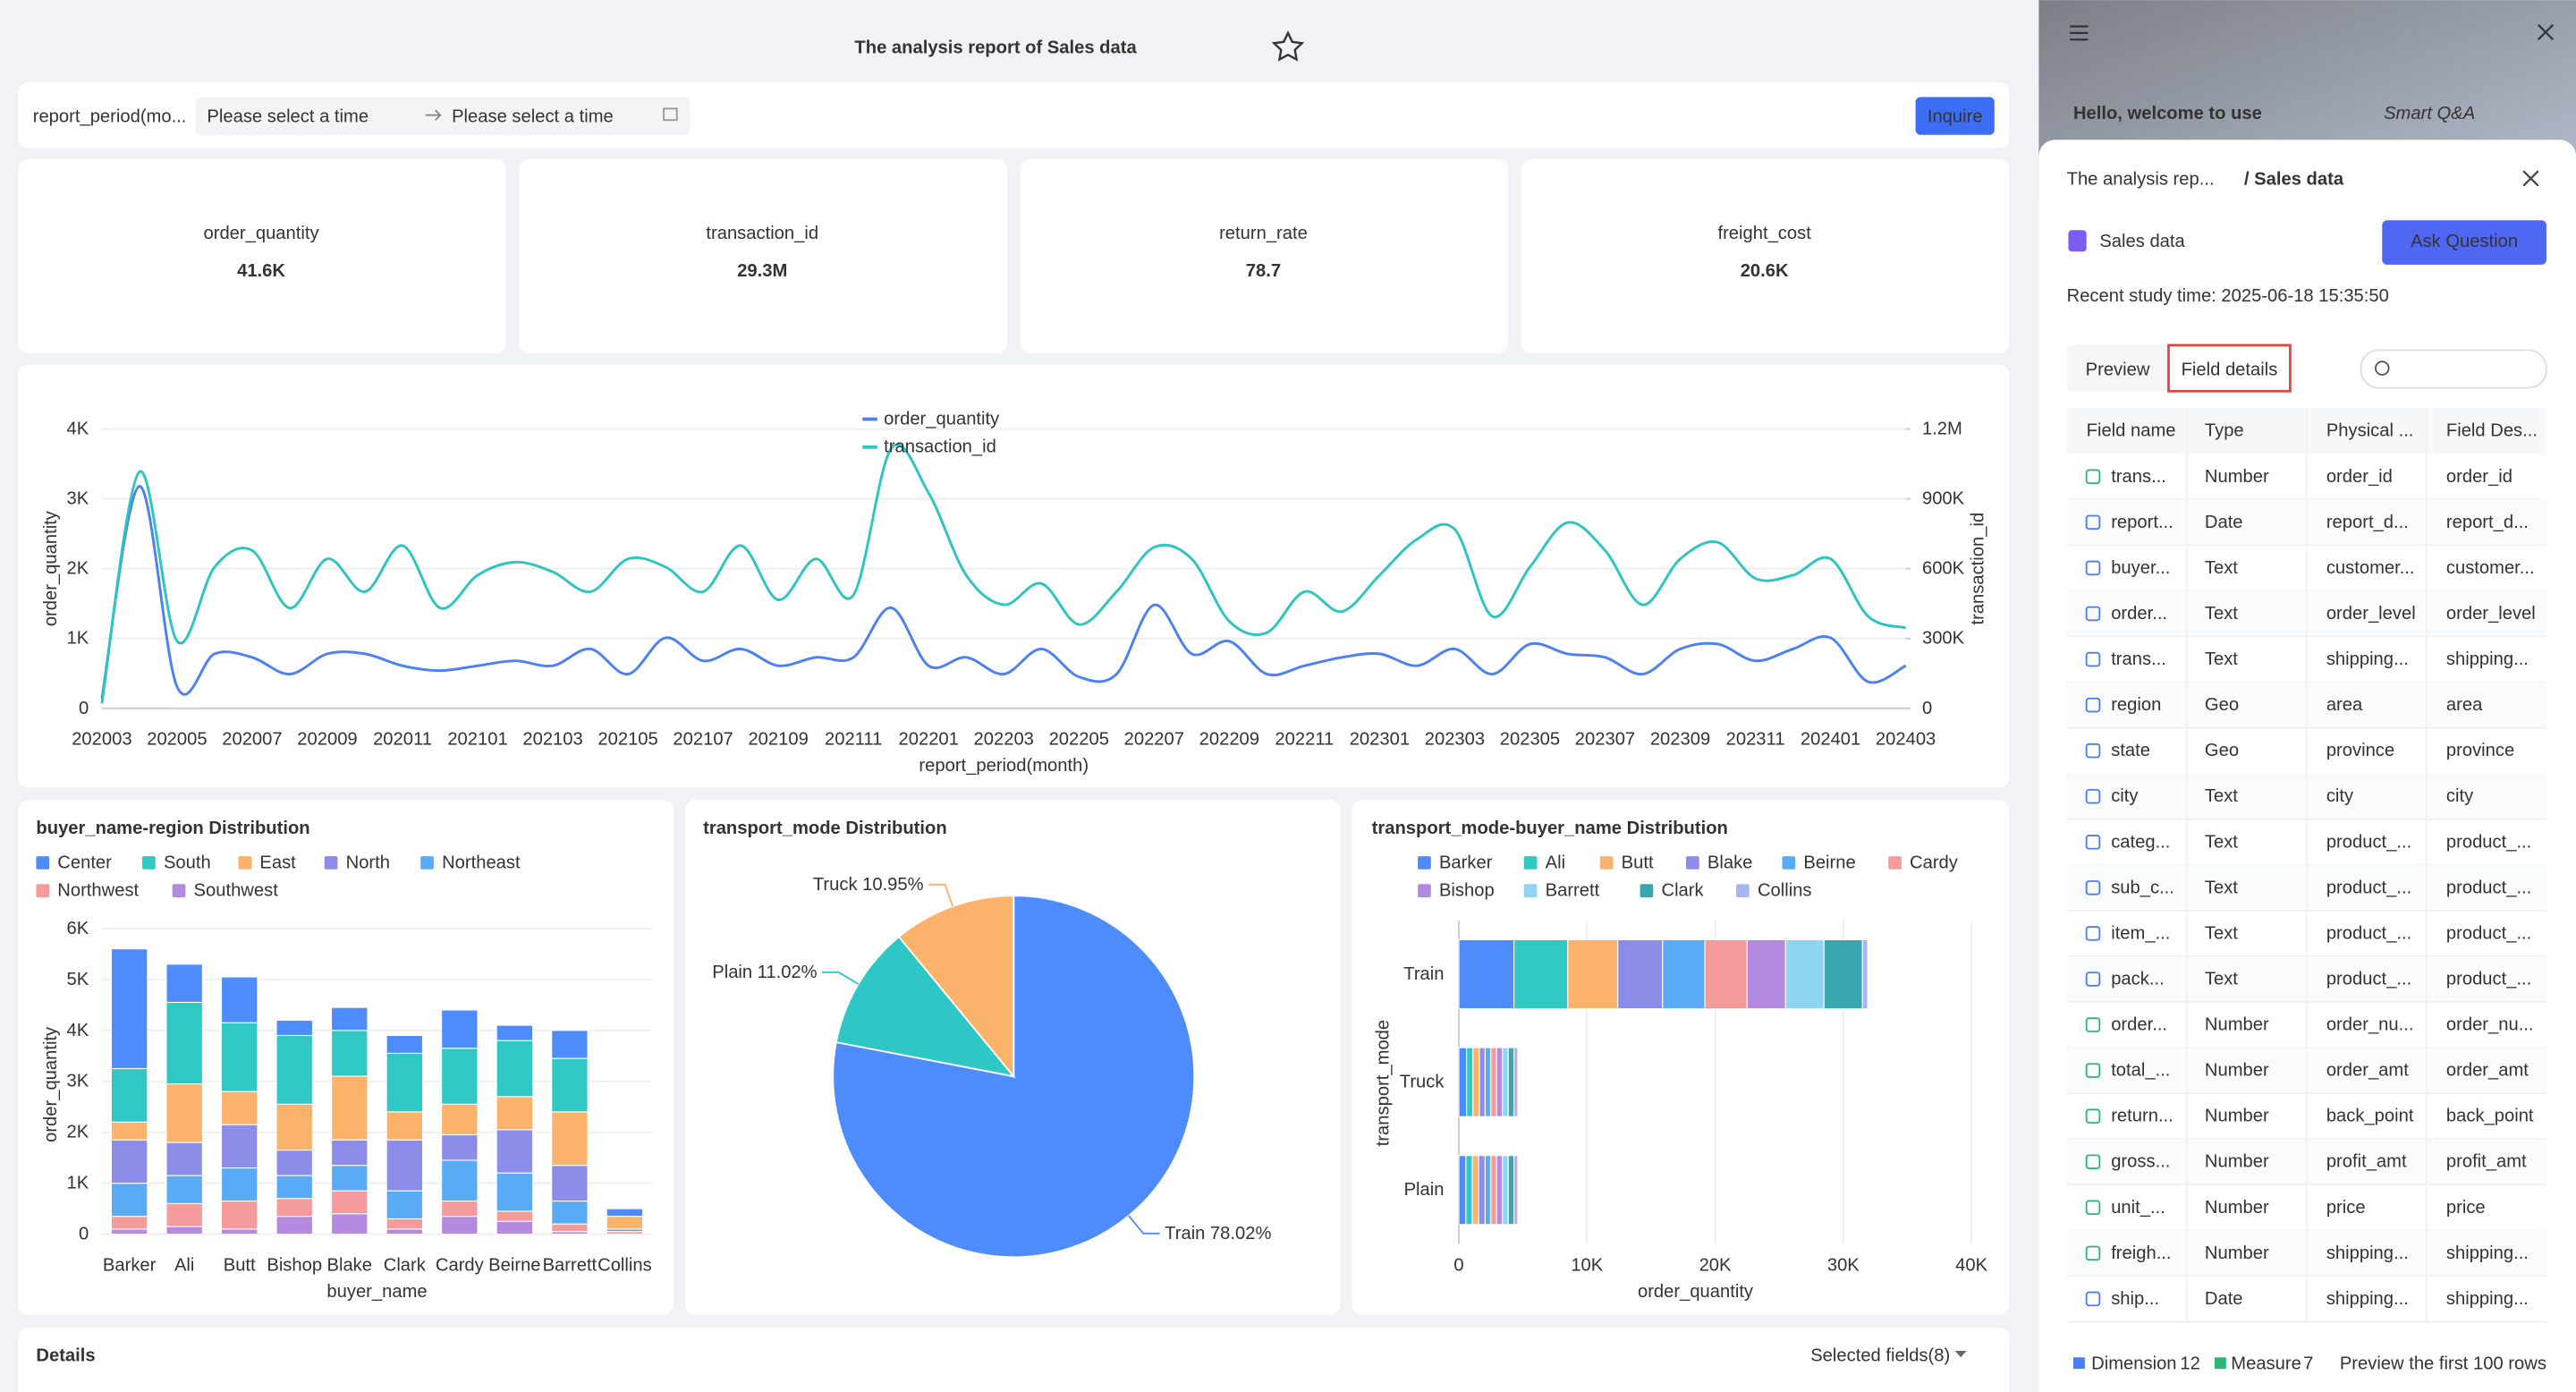 This screenshot has width=2576, height=1392. I want to click on inquire-button, so click(1955, 116).